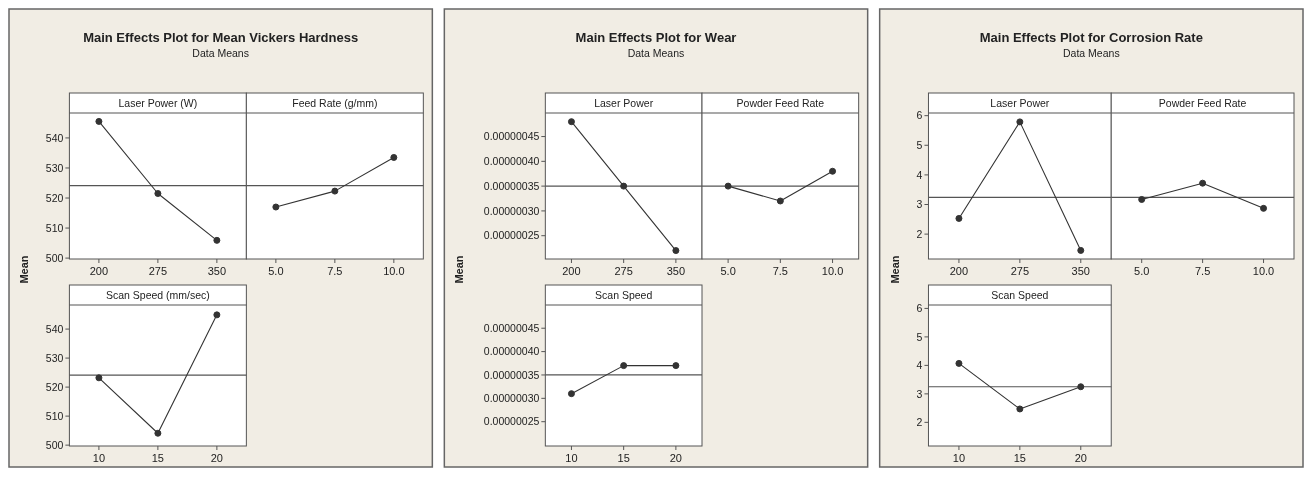 The width and height of the screenshot is (1312, 477). What do you see at coordinates (158, 103) in the screenshot?
I see `x-axis-title: Laser Power (W)` at bounding box center [158, 103].